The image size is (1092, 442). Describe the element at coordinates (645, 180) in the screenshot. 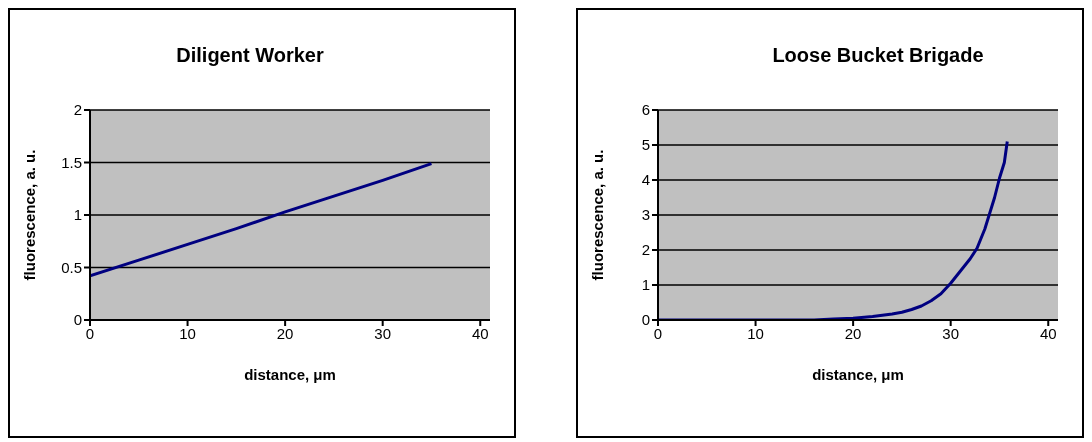

I see `y-tick-label: 4` at that location.